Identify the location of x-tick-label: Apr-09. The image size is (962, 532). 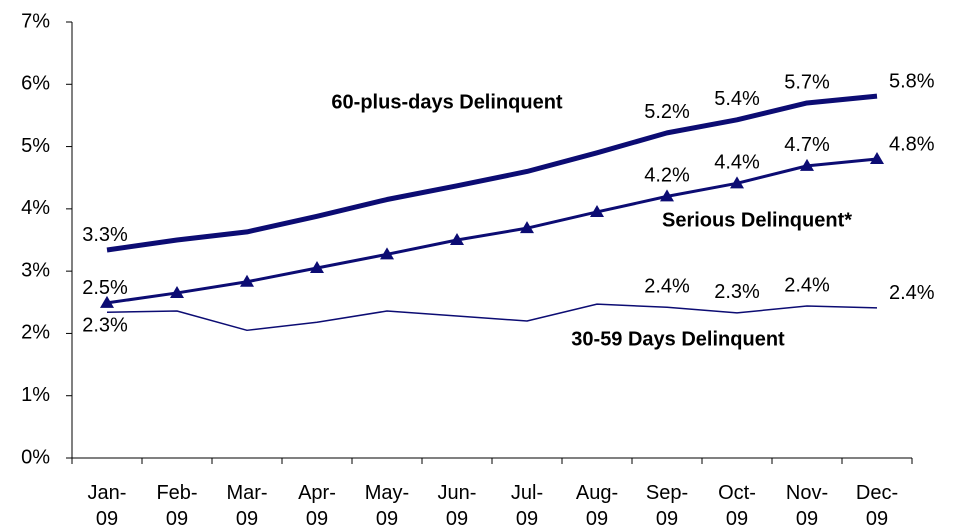
(317, 506).